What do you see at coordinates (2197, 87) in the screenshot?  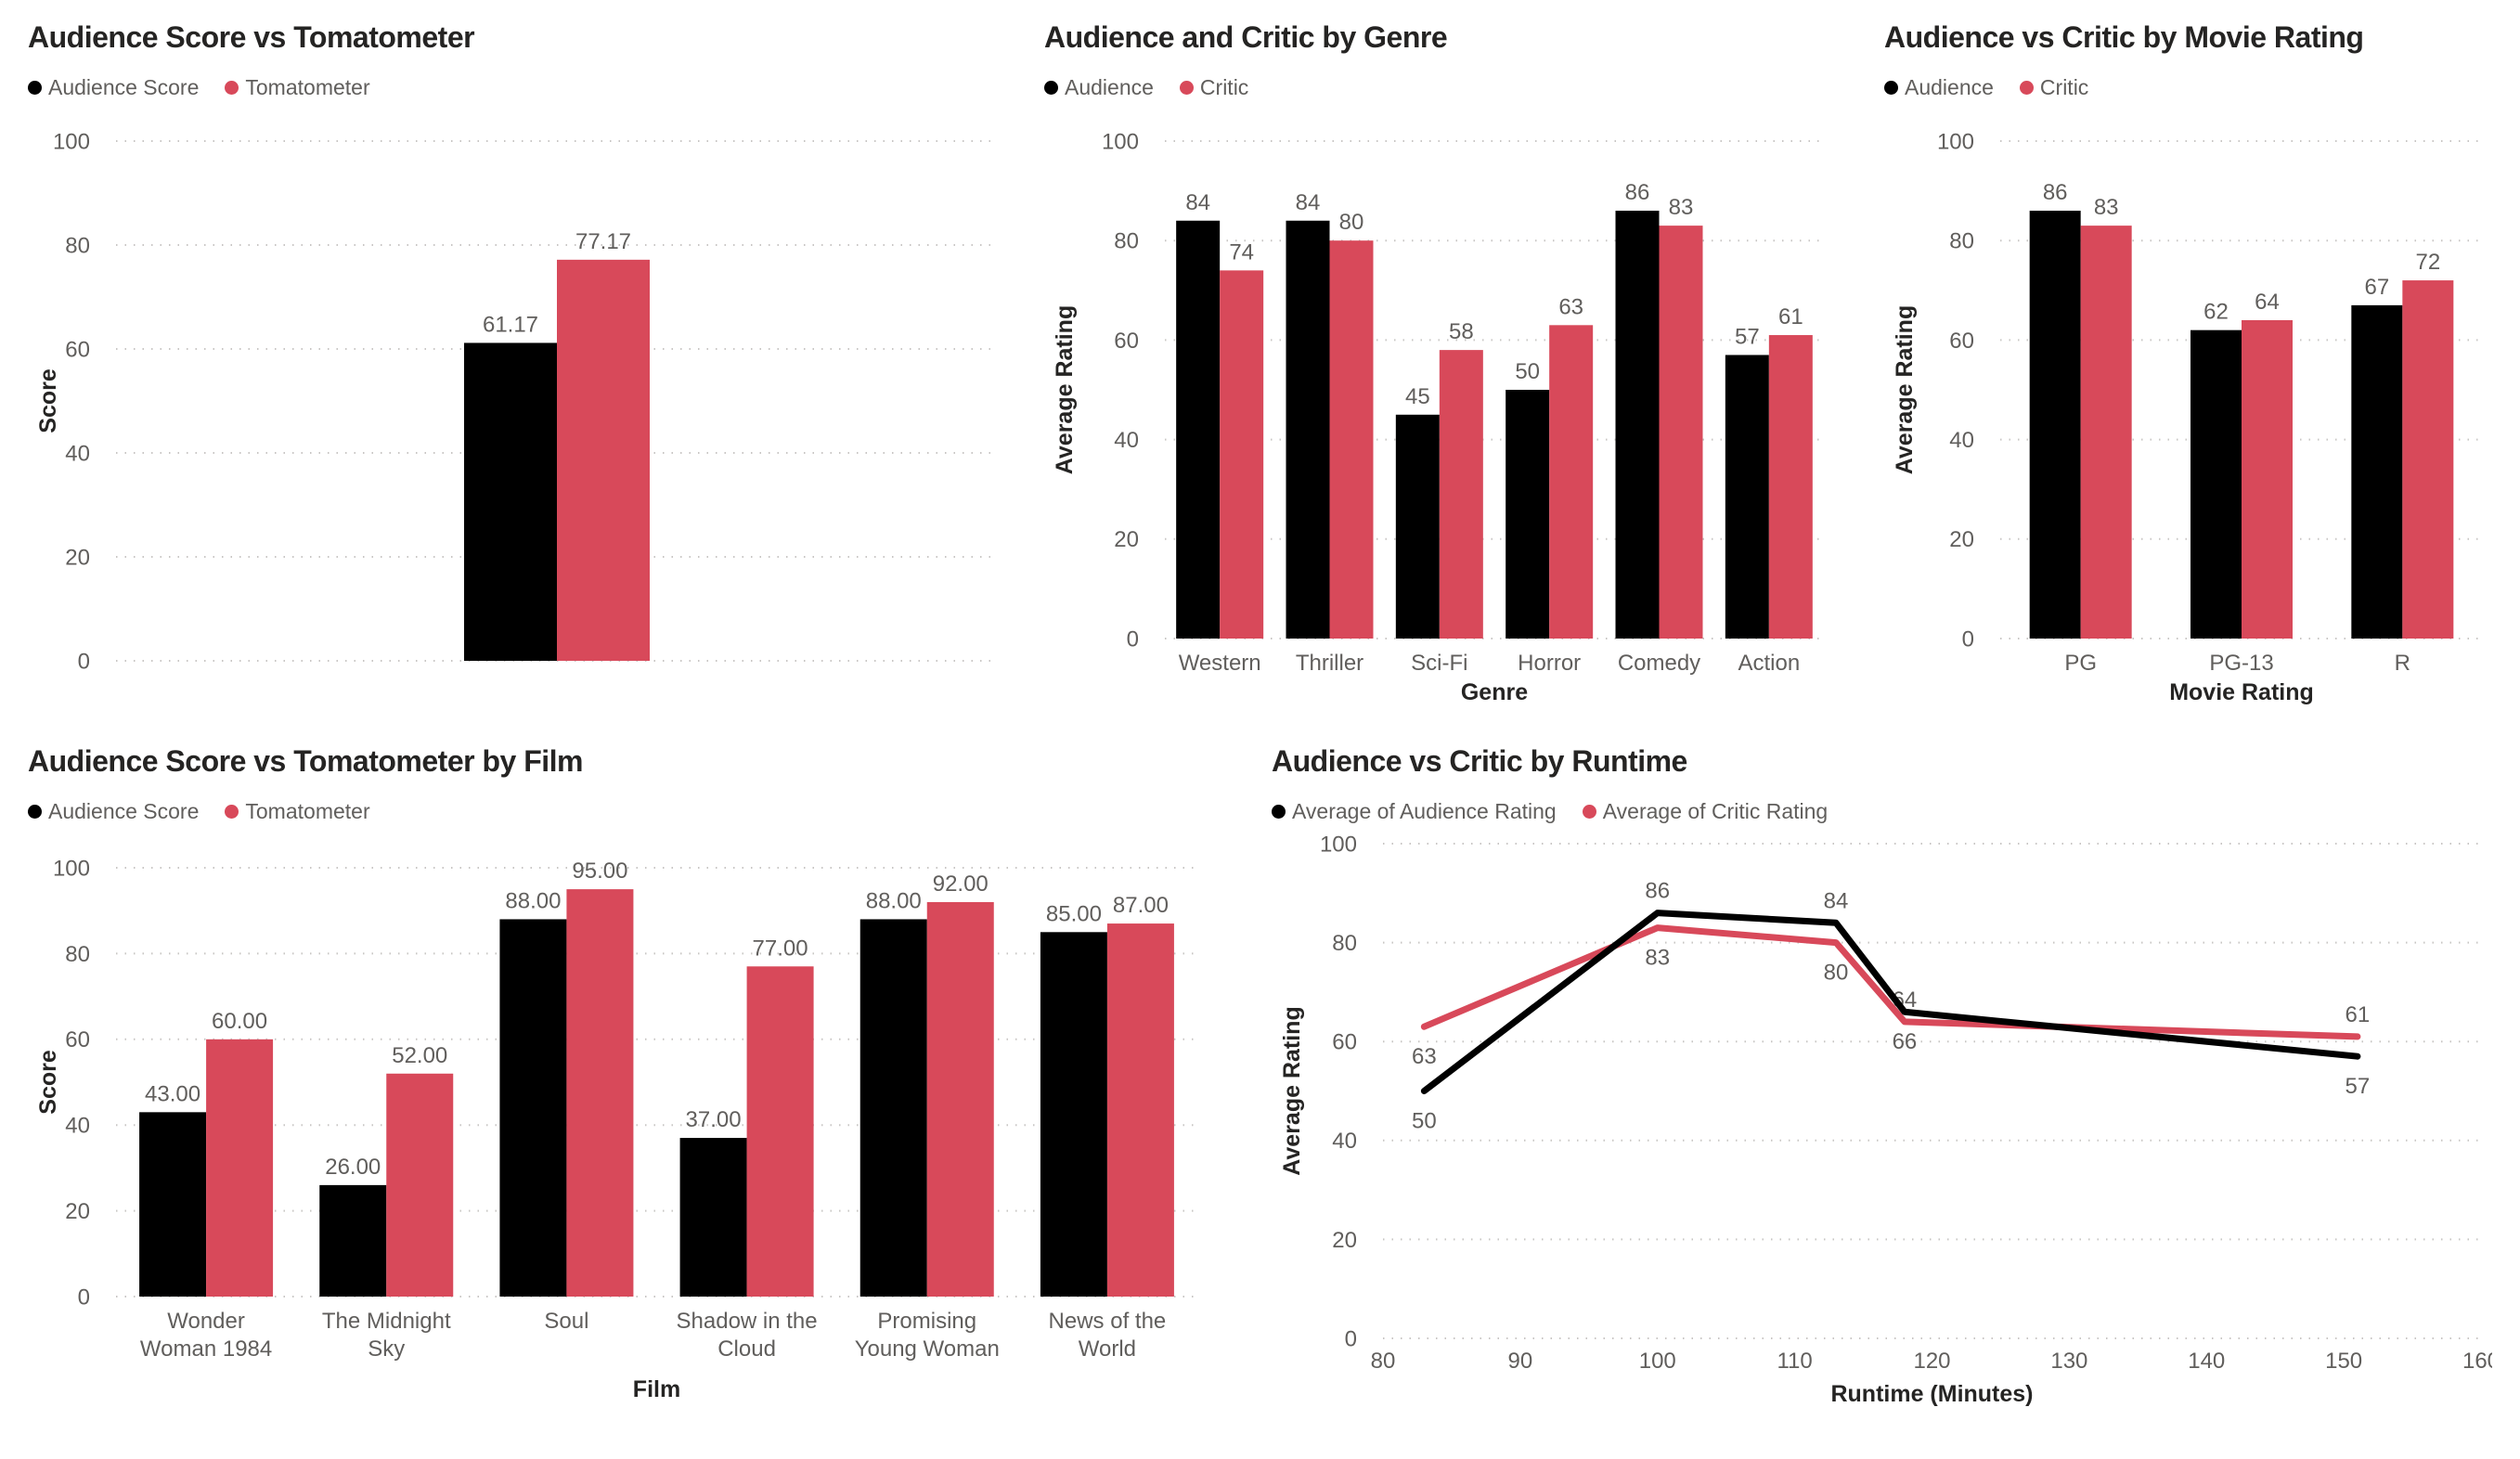 I see `legend: Audience Critic` at bounding box center [2197, 87].